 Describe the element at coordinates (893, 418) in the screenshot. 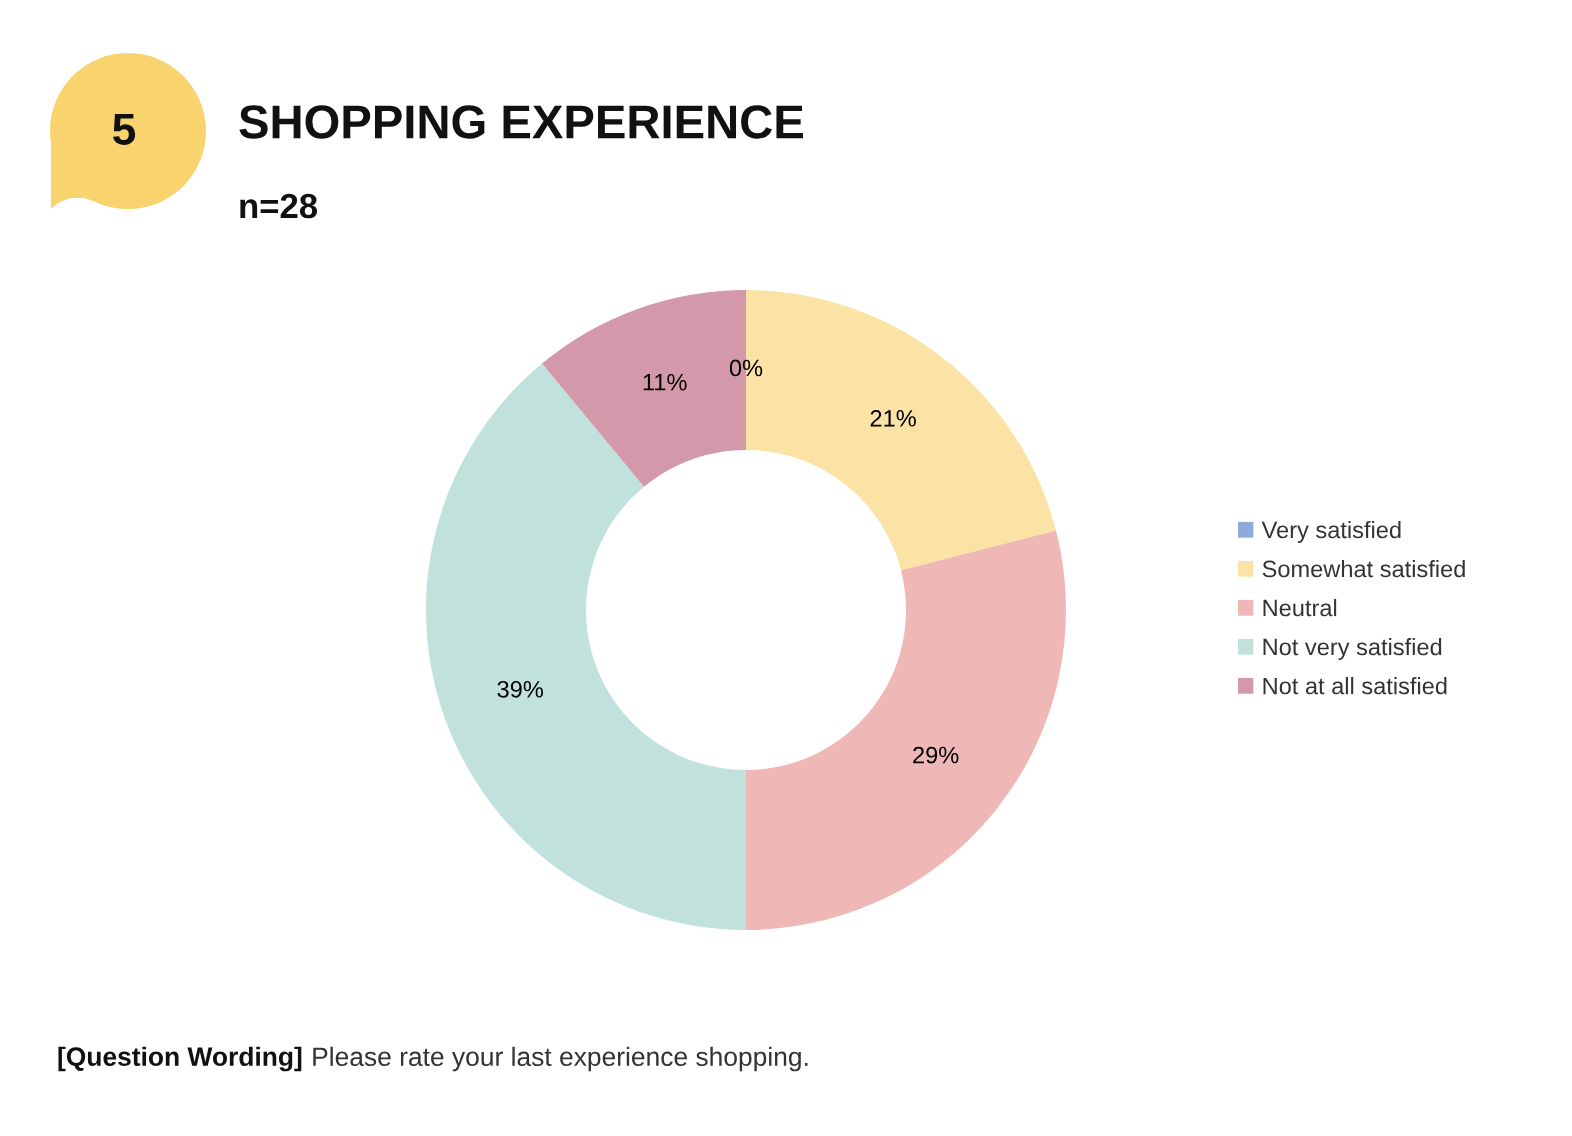

I see `data-label: 21%` at that location.